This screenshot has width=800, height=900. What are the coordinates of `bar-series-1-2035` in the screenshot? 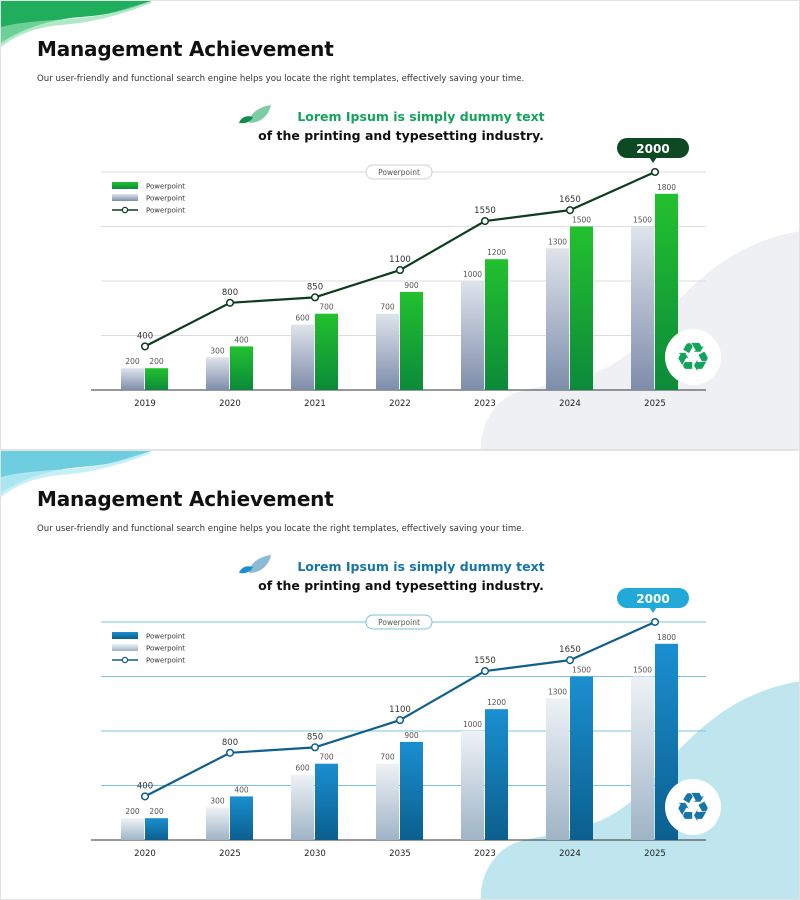 It's located at (387, 801).